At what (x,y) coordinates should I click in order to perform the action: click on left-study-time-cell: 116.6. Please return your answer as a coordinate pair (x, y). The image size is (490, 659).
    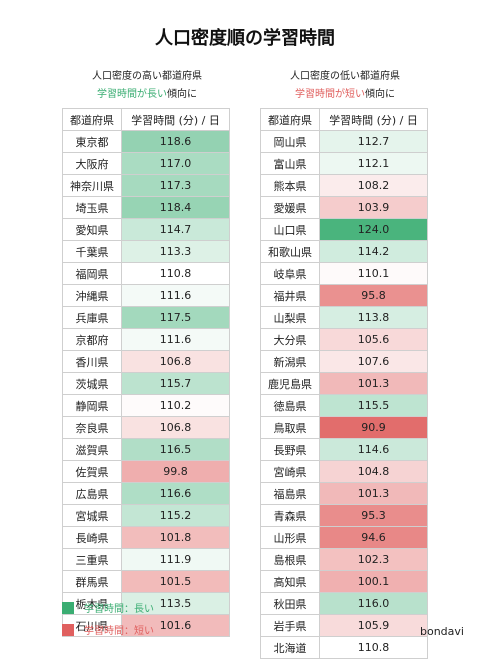
    Looking at the image, I should click on (175, 493).